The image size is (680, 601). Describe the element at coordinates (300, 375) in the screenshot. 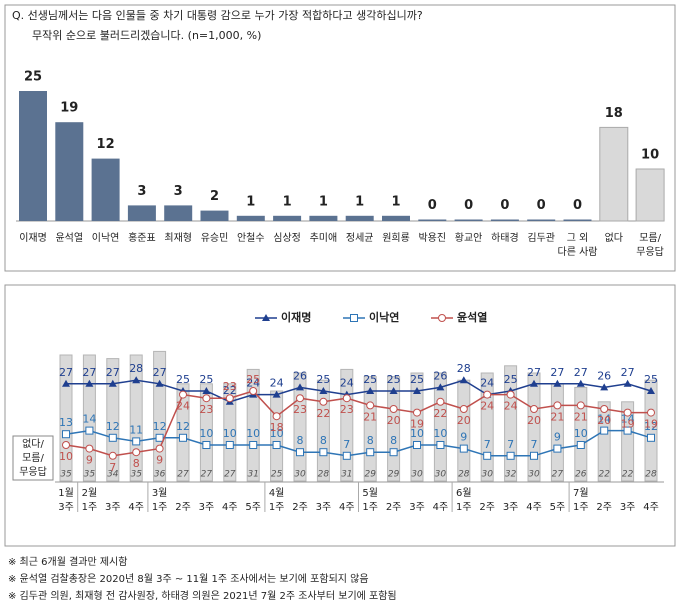

I see `data-label: 26` at that location.